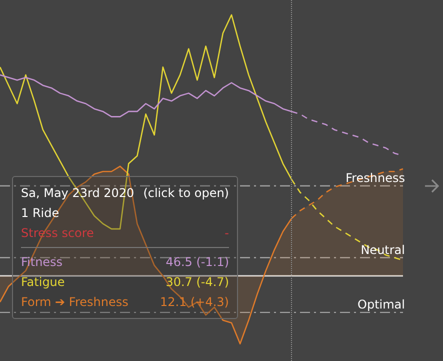  What do you see at coordinates (197, 262) in the screenshot?
I see `annotation: 46.5 (-1.1)` at bounding box center [197, 262].